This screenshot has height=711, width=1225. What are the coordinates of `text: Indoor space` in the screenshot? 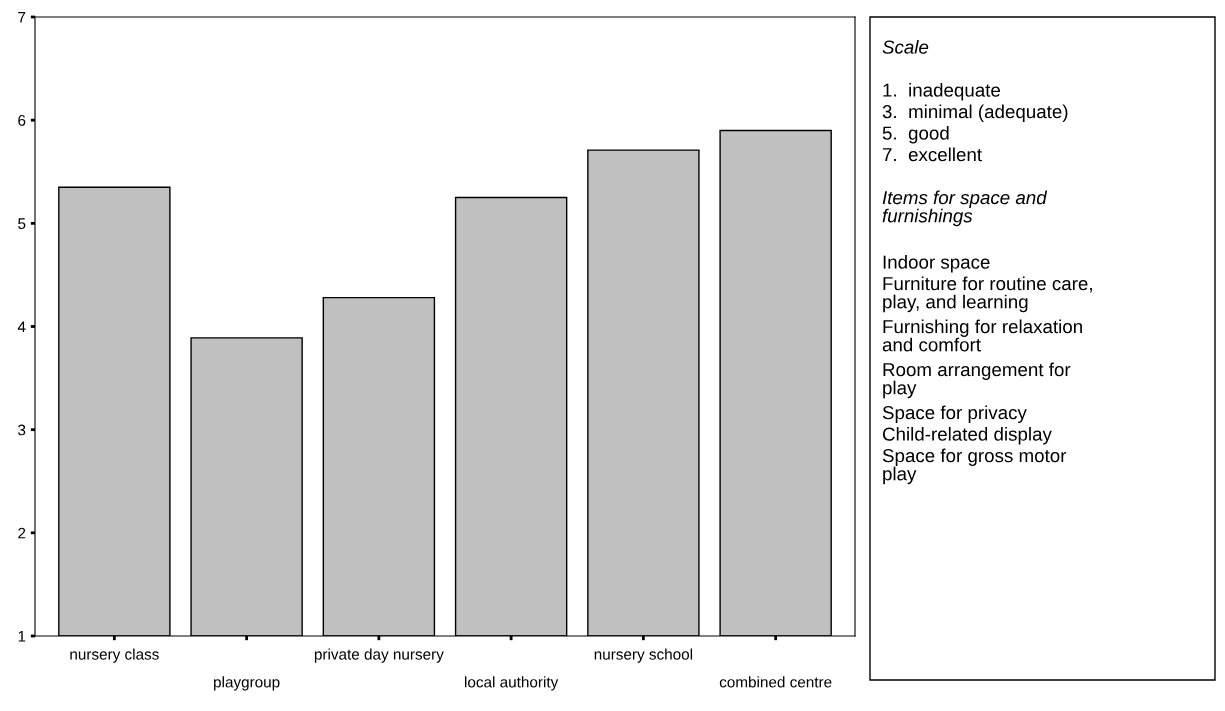 It's located at (936, 264).